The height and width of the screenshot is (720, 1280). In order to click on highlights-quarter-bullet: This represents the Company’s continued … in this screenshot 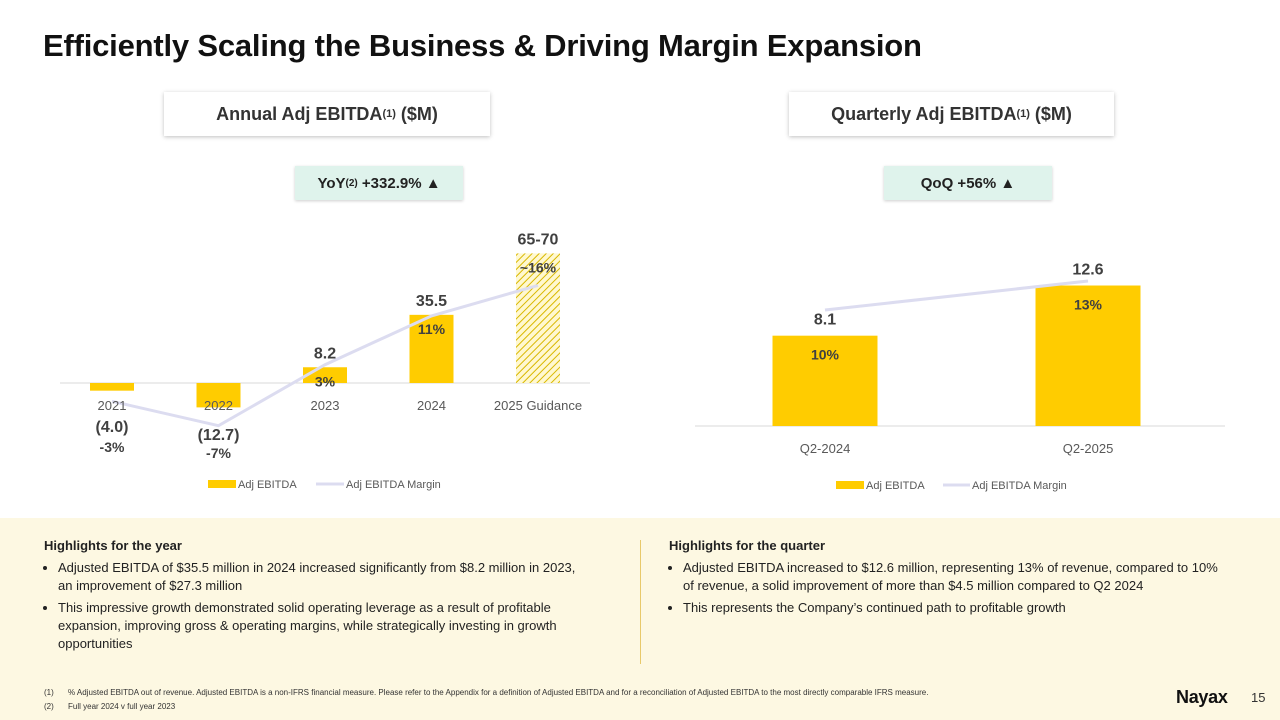, I will do `click(956, 608)`.